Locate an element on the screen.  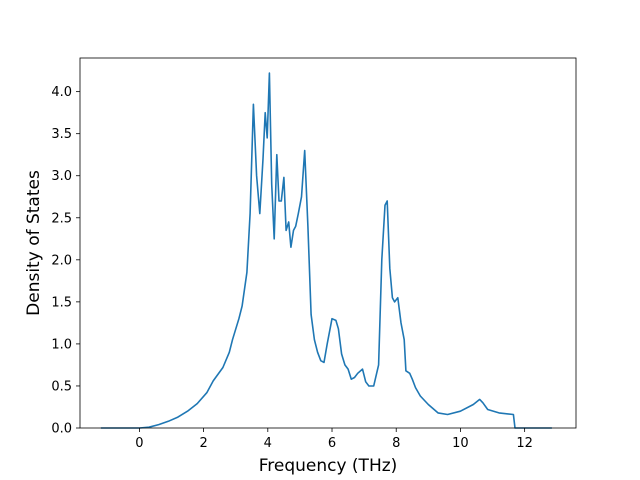
y-tick-label: 1.0 is located at coordinates (61, 344).